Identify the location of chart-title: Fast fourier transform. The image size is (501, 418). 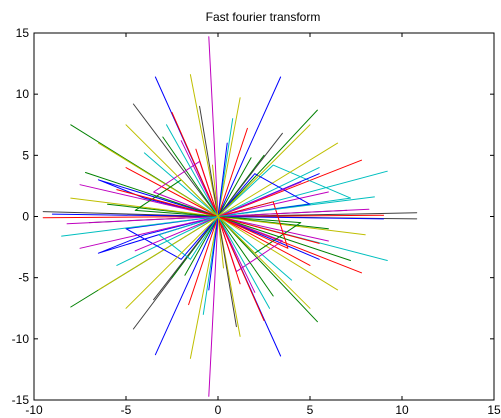
(263, 17).